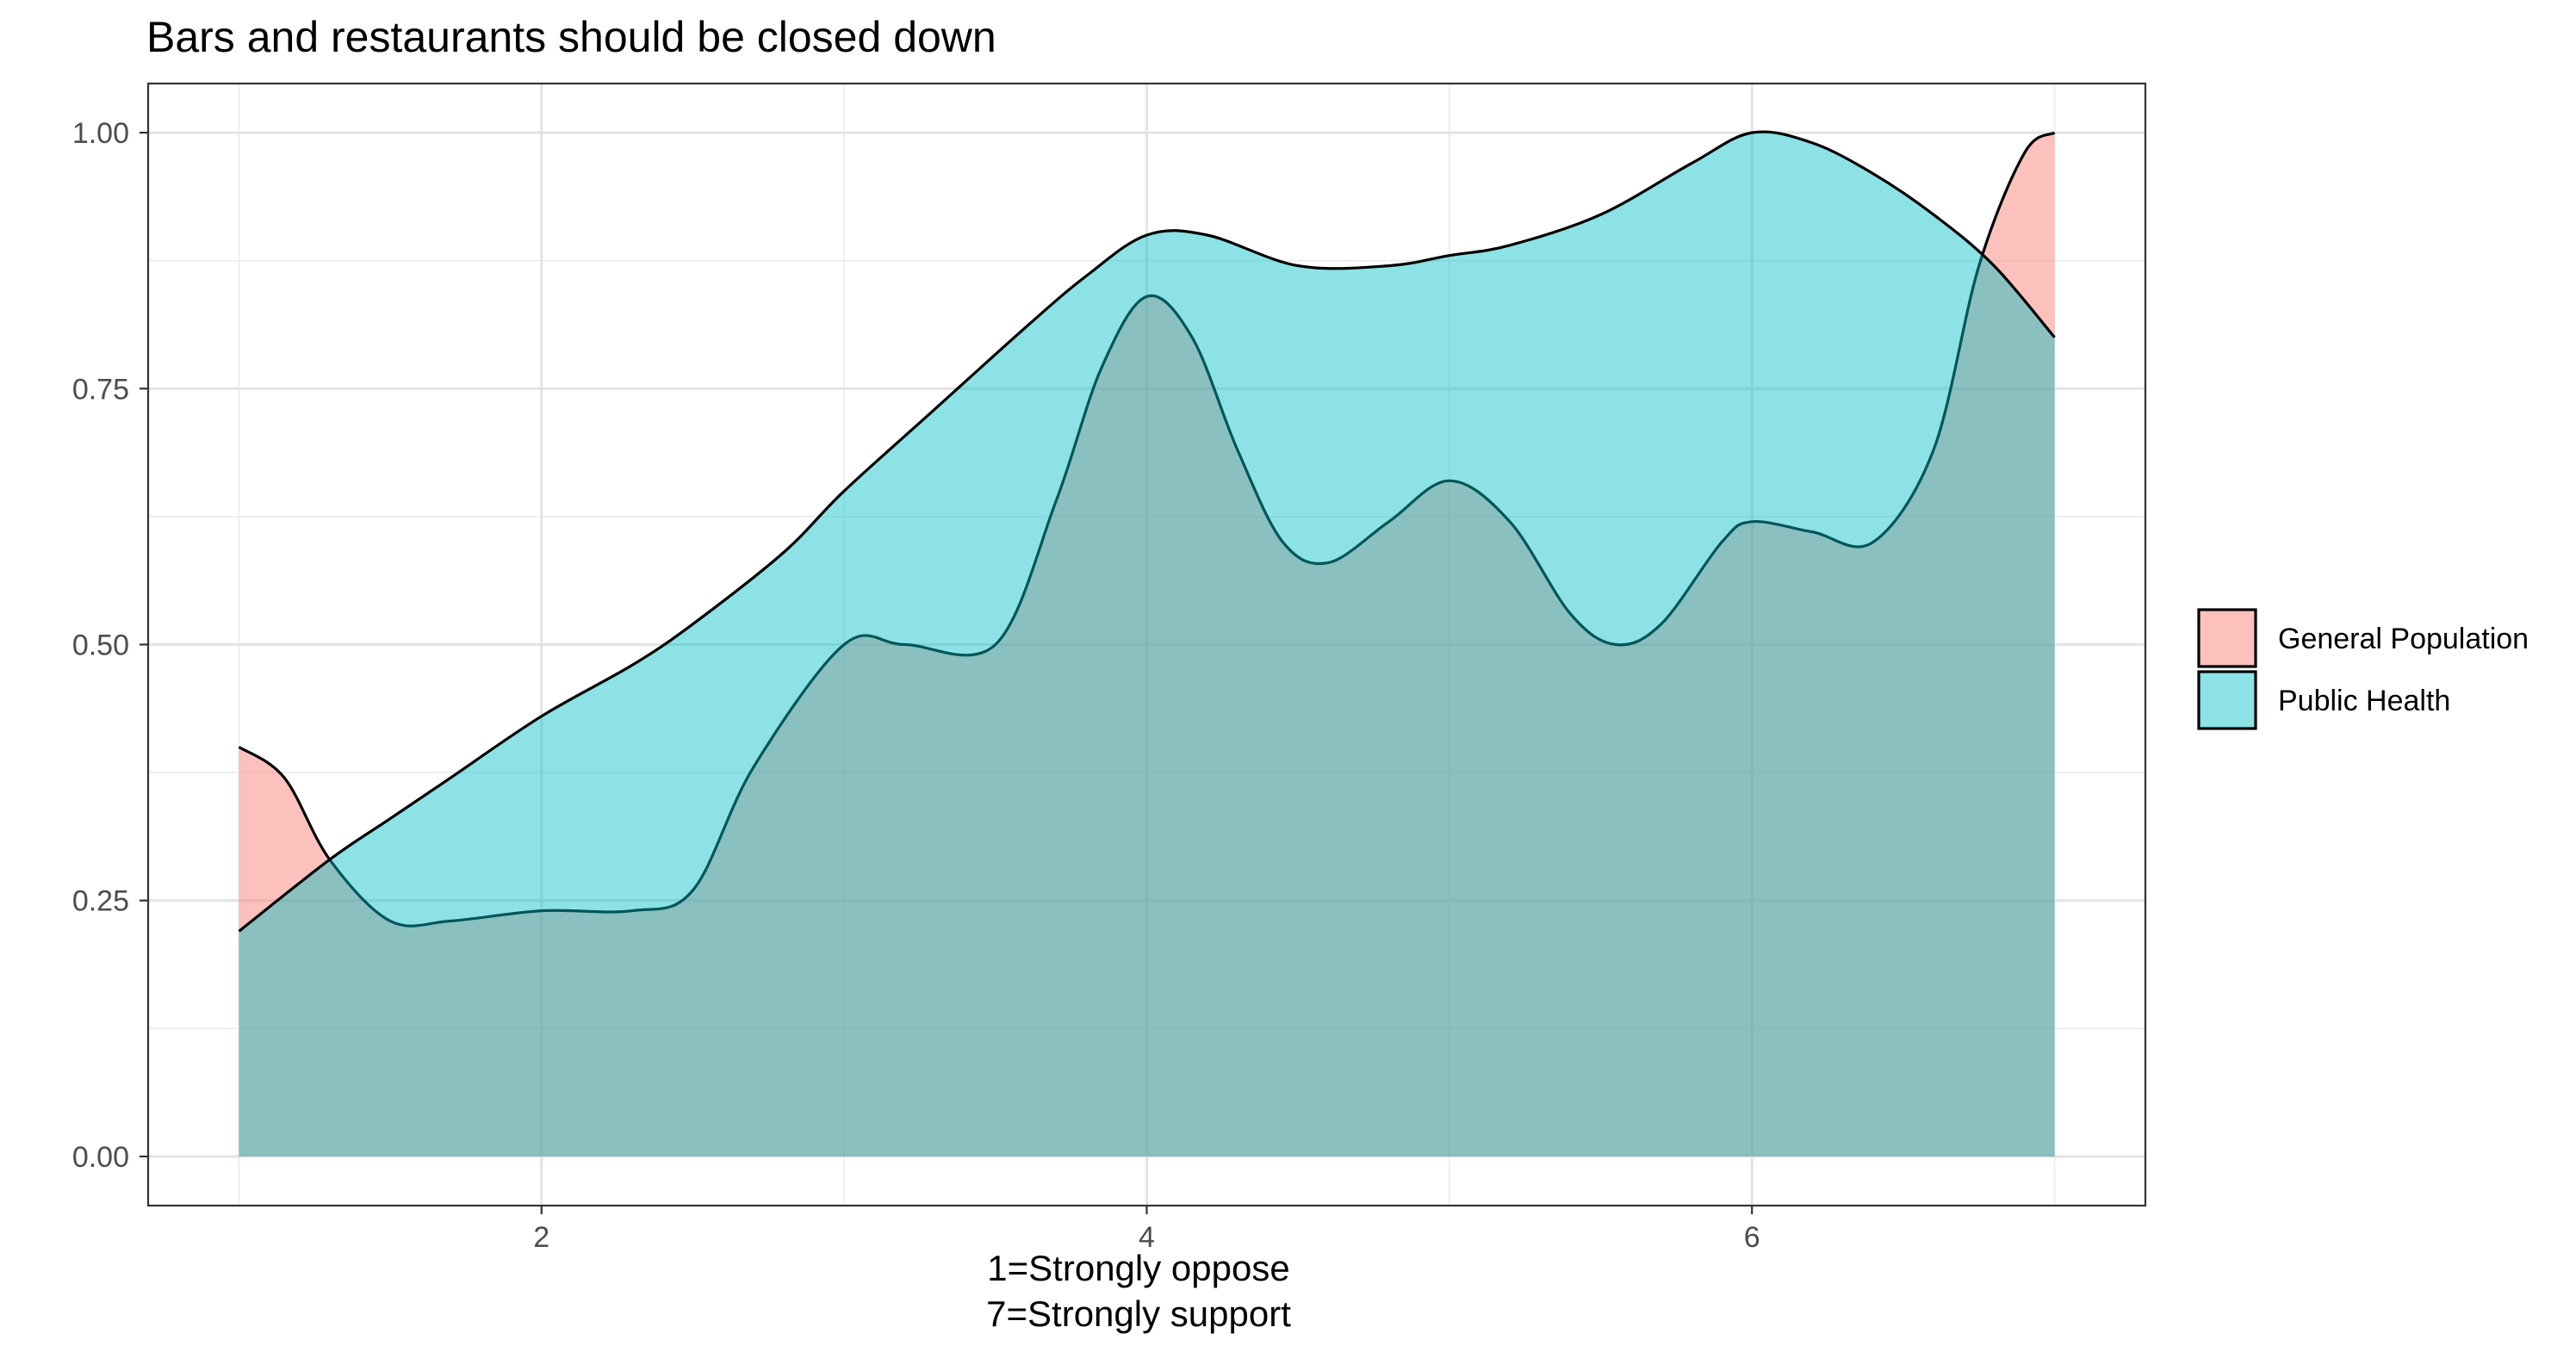 The image size is (2576, 1352). I want to click on y-tick-label: 0.75, so click(100, 389).